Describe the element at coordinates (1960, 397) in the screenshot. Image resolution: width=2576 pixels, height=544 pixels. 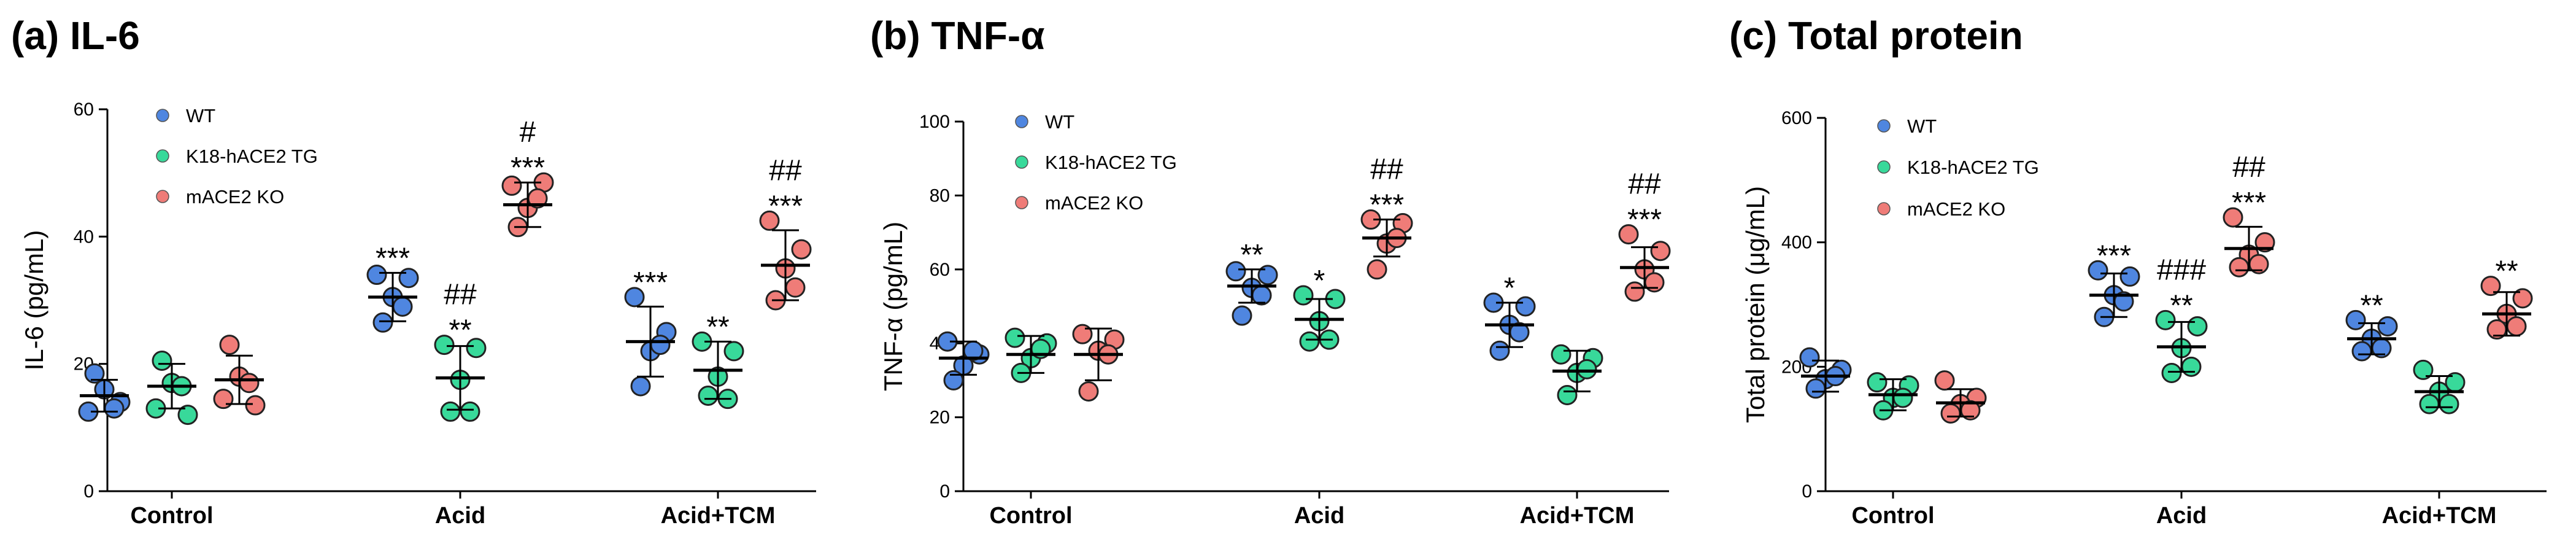
I see `group-control-mace2-ko` at that location.